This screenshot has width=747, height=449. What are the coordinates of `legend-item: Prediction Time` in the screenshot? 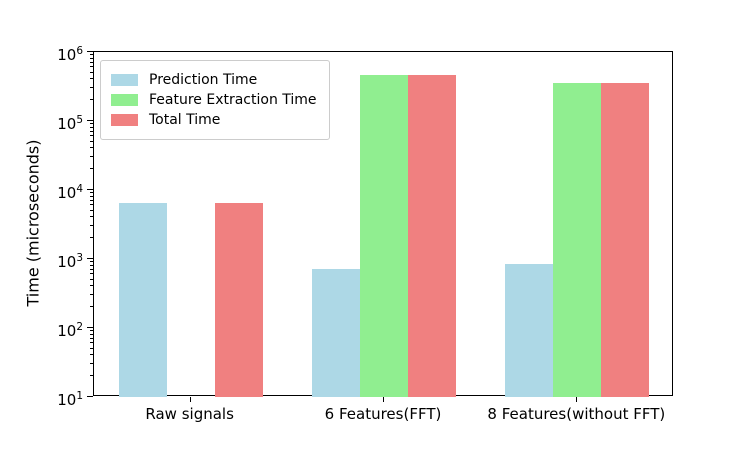 It's located at (214, 80).